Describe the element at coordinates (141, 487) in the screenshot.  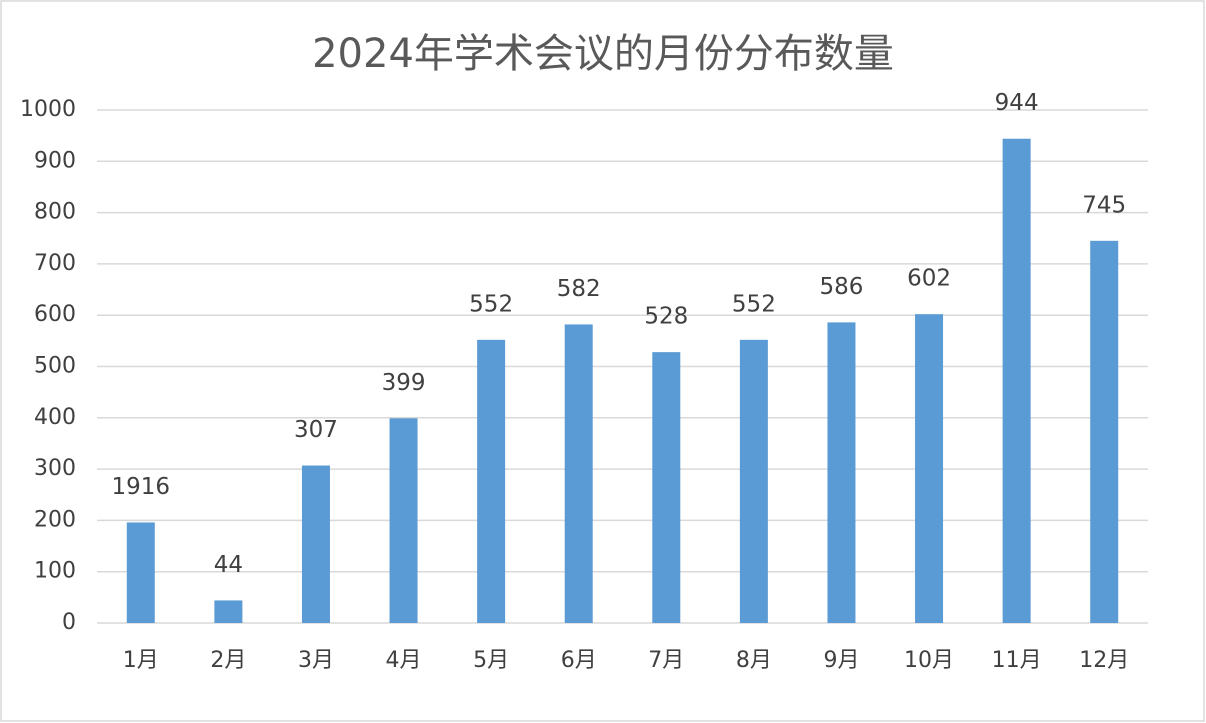
I see `data-label: 1916` at that location.